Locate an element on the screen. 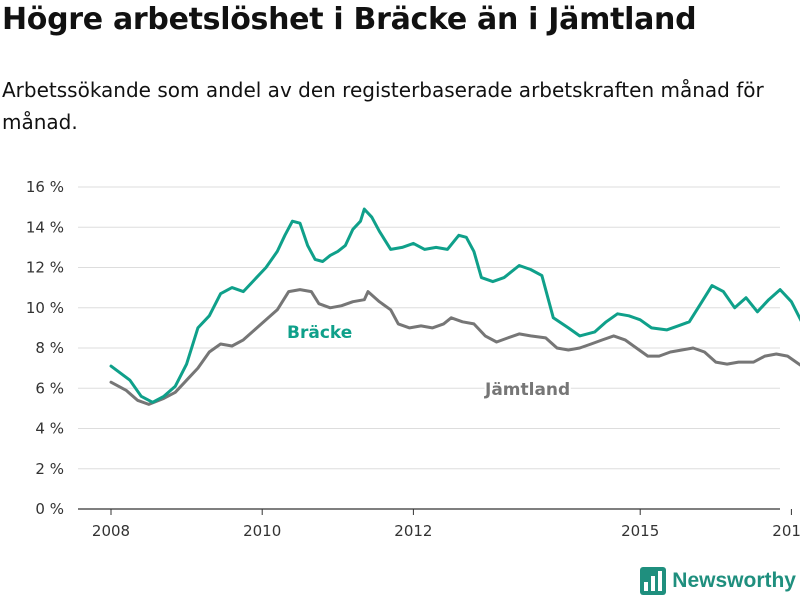 This screenshot has height=600, width=800. series-labels: BräckeJämtland5,1 %4,6 % is located at coordinates (428, 361).